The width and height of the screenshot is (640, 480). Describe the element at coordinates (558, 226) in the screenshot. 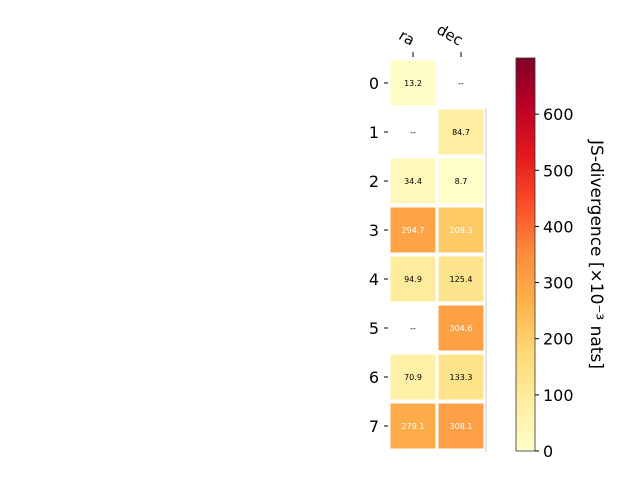

I see `colorbar-tick-label: 400` at that location.